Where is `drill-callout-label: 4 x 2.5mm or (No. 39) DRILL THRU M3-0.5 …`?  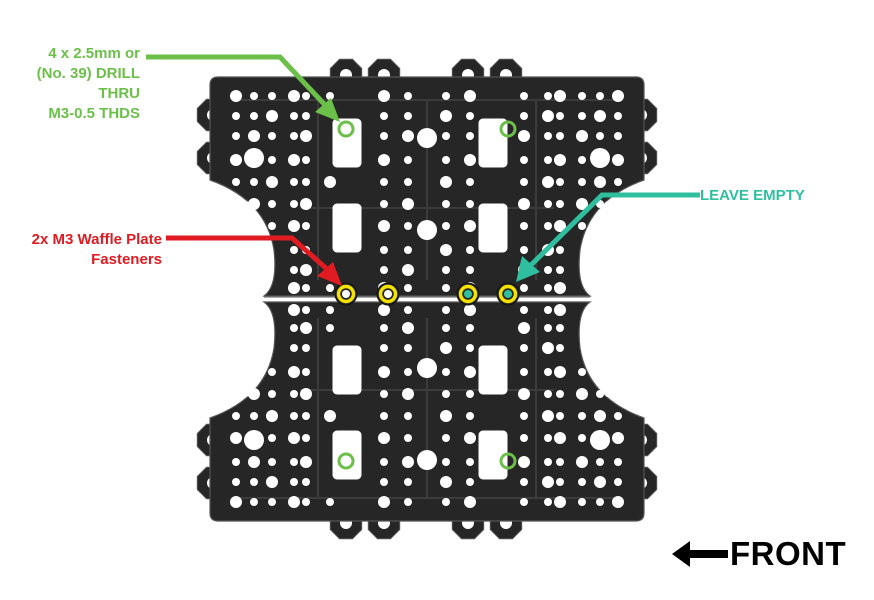
drill-callout-label: 4 x 2.5mm or (No. 39) DRILL THRU M3-0.5 … is located at coordinates (75, 84).